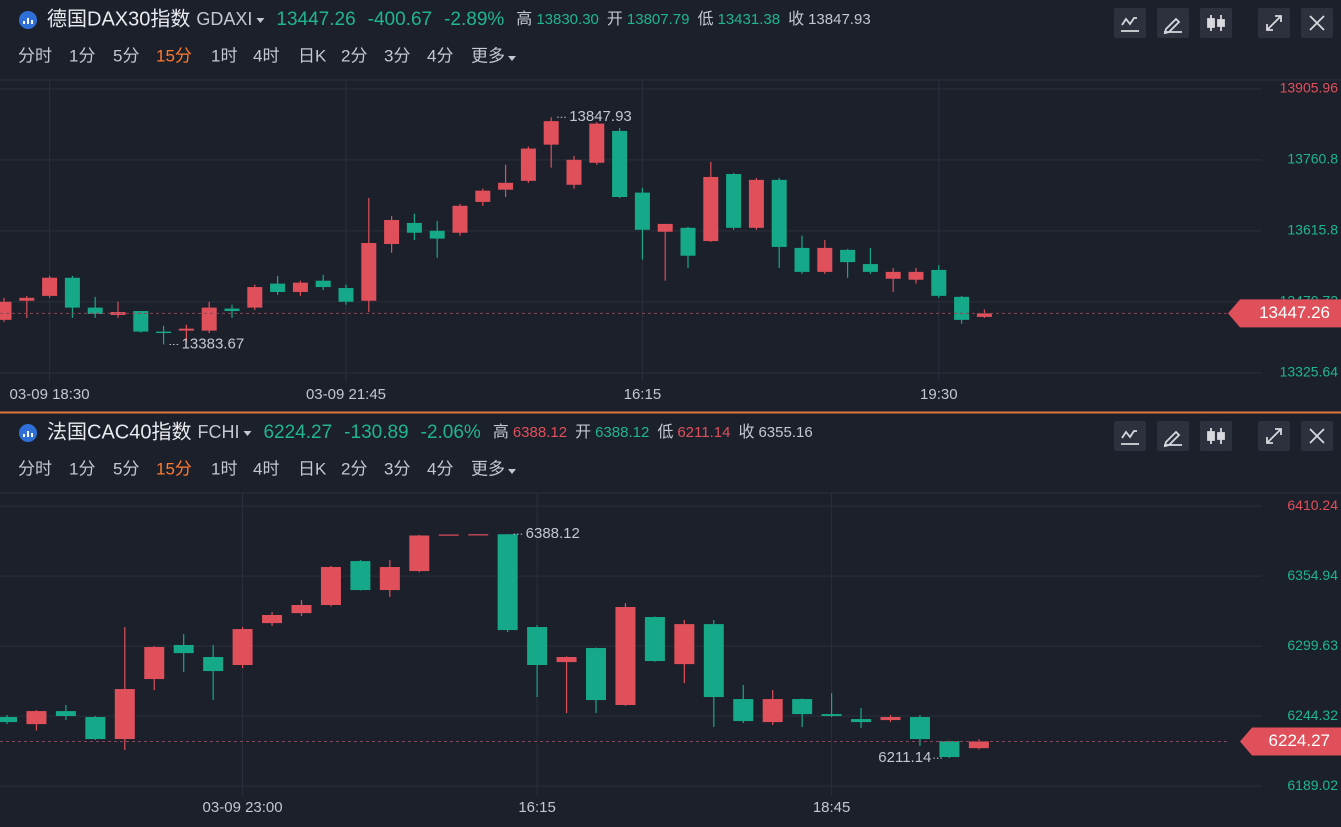 The height and width of the screenshot is (827, 1341). Describe the element at coordinates (524, 19) in the screenshot. I see `stat-label: 高` at that location.